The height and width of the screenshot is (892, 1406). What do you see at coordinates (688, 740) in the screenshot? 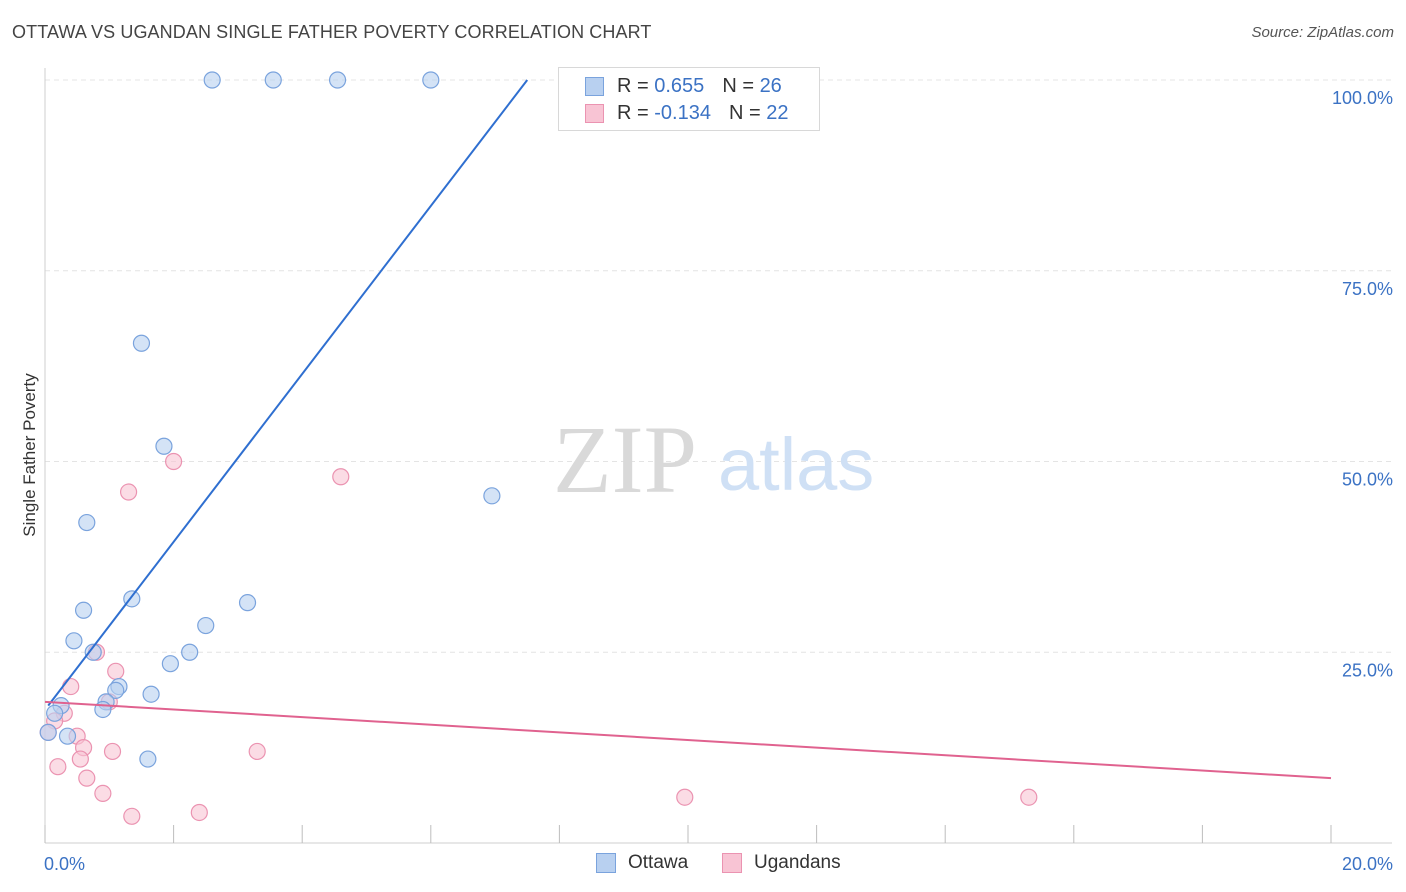
I see `ugandans-trend-line` at bounding box center [688, 740].